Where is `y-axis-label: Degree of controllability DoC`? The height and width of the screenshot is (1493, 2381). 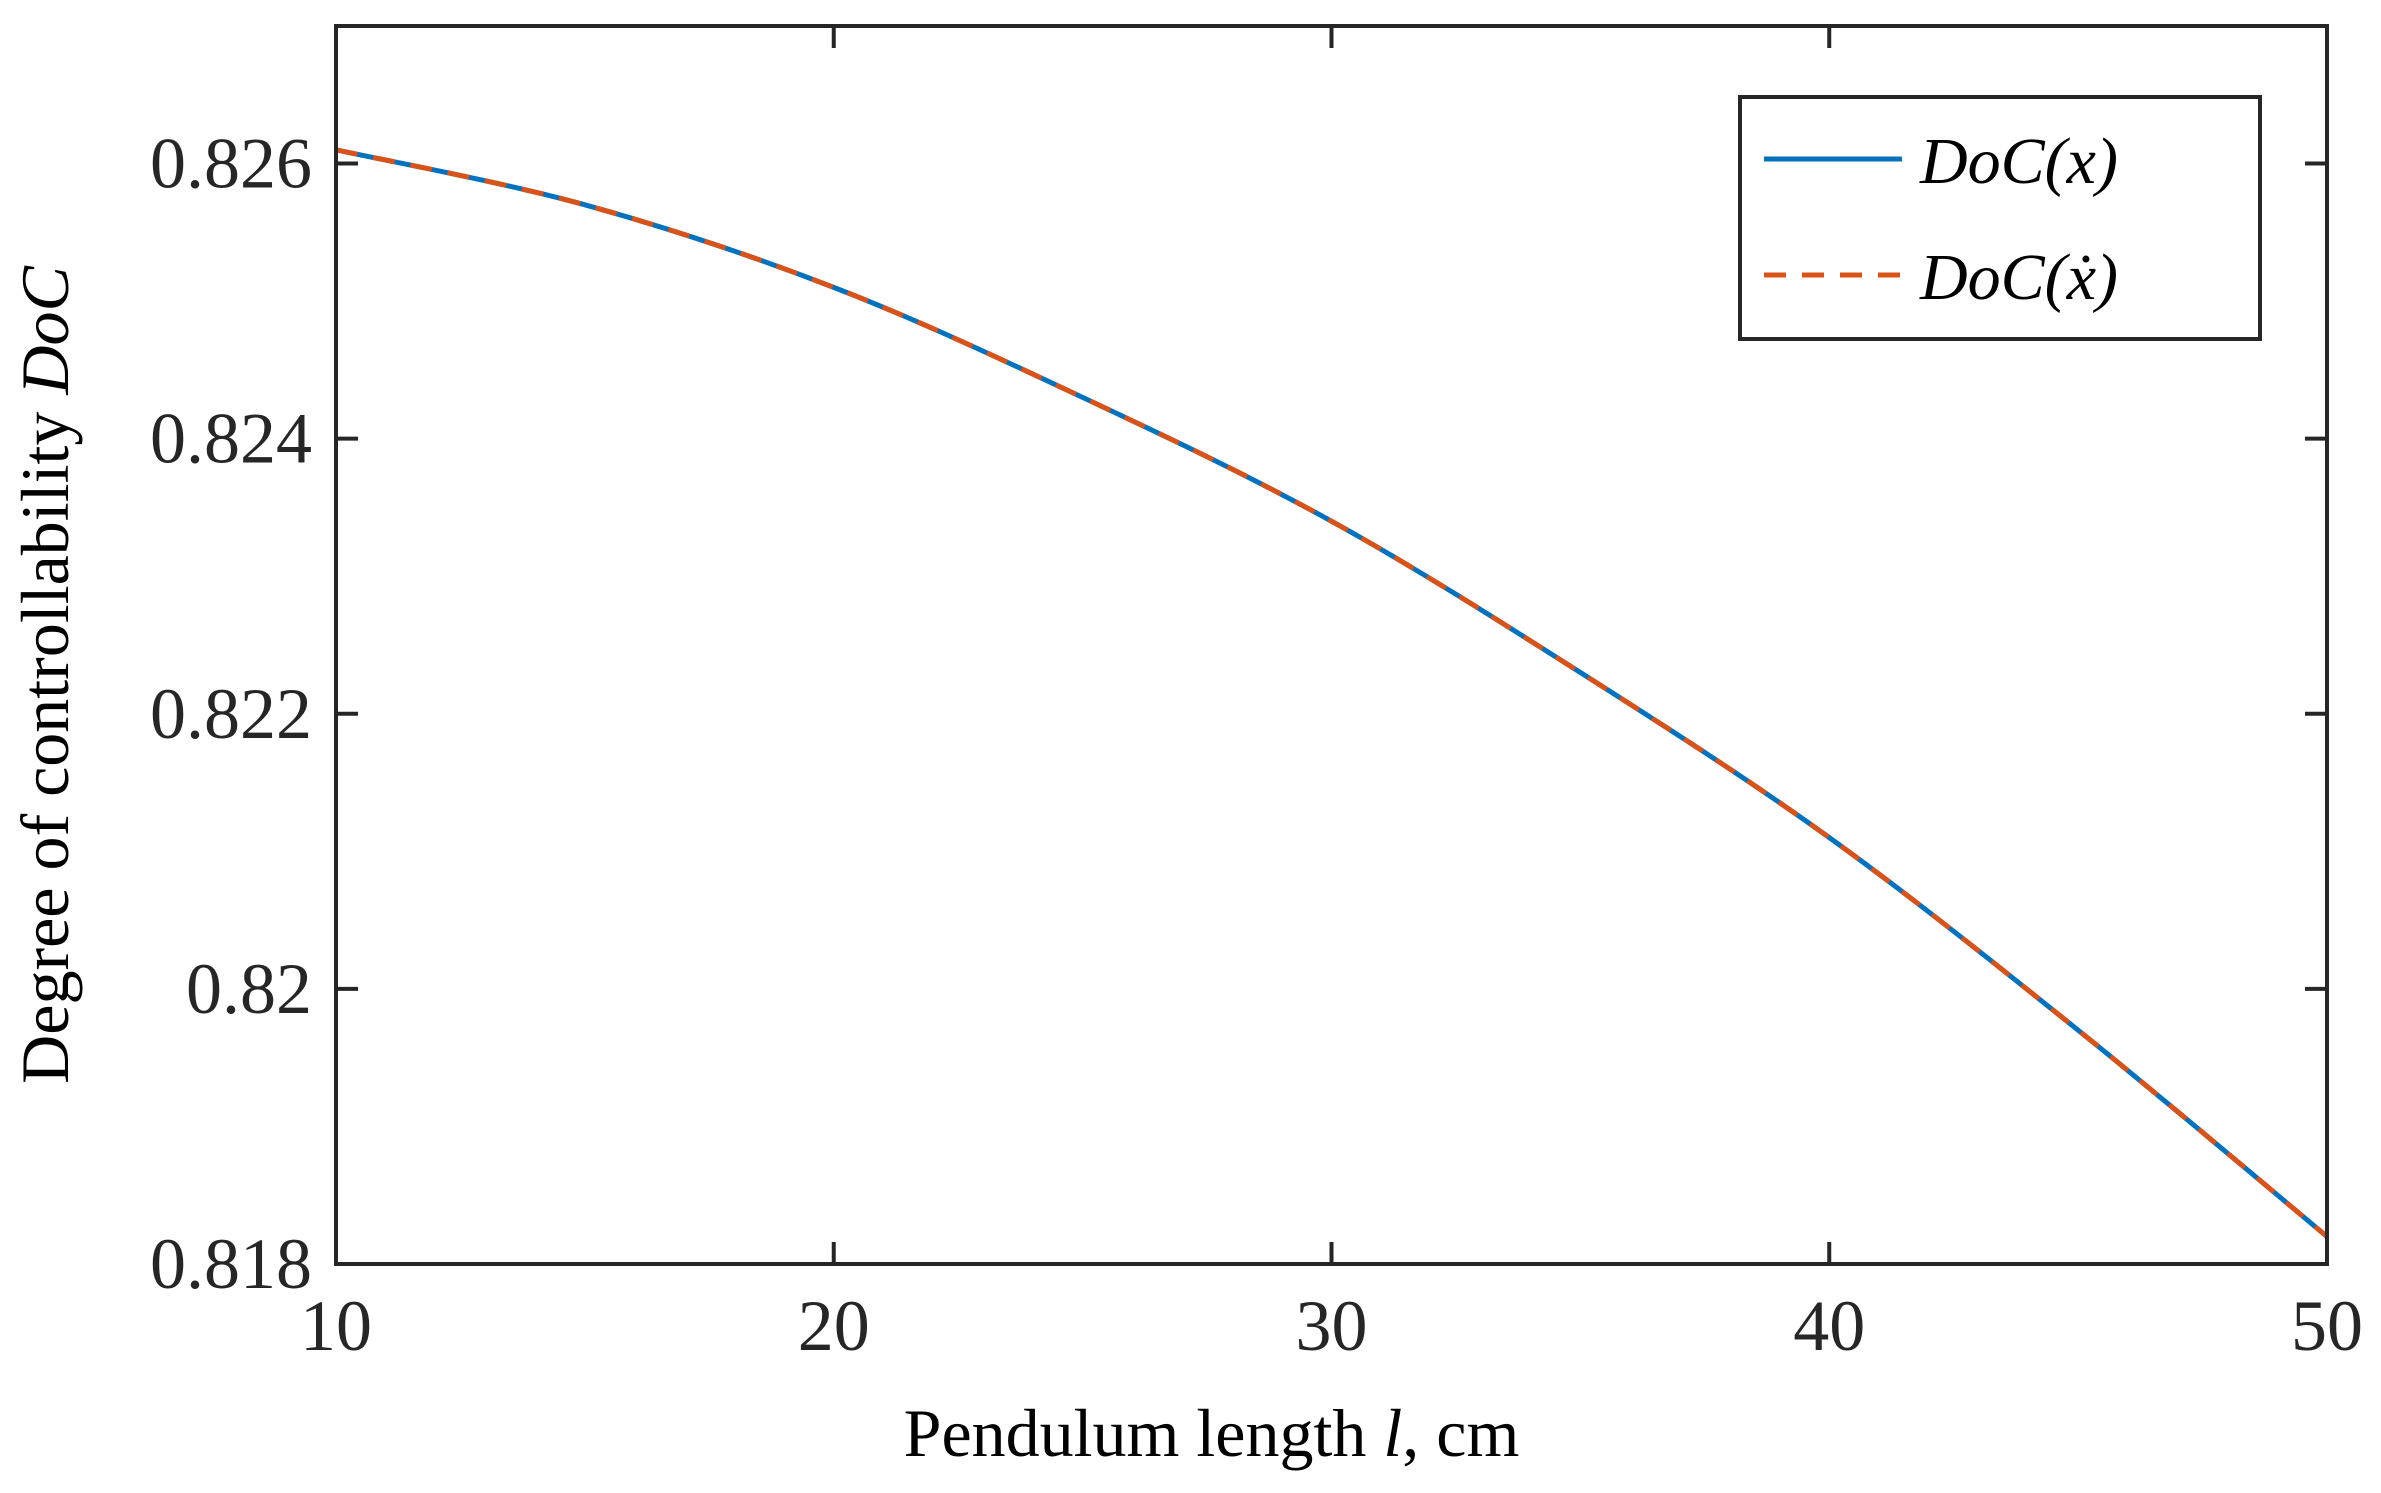
y-axis-label: Degree of controllability DoC is located at coordinates (45, 675).